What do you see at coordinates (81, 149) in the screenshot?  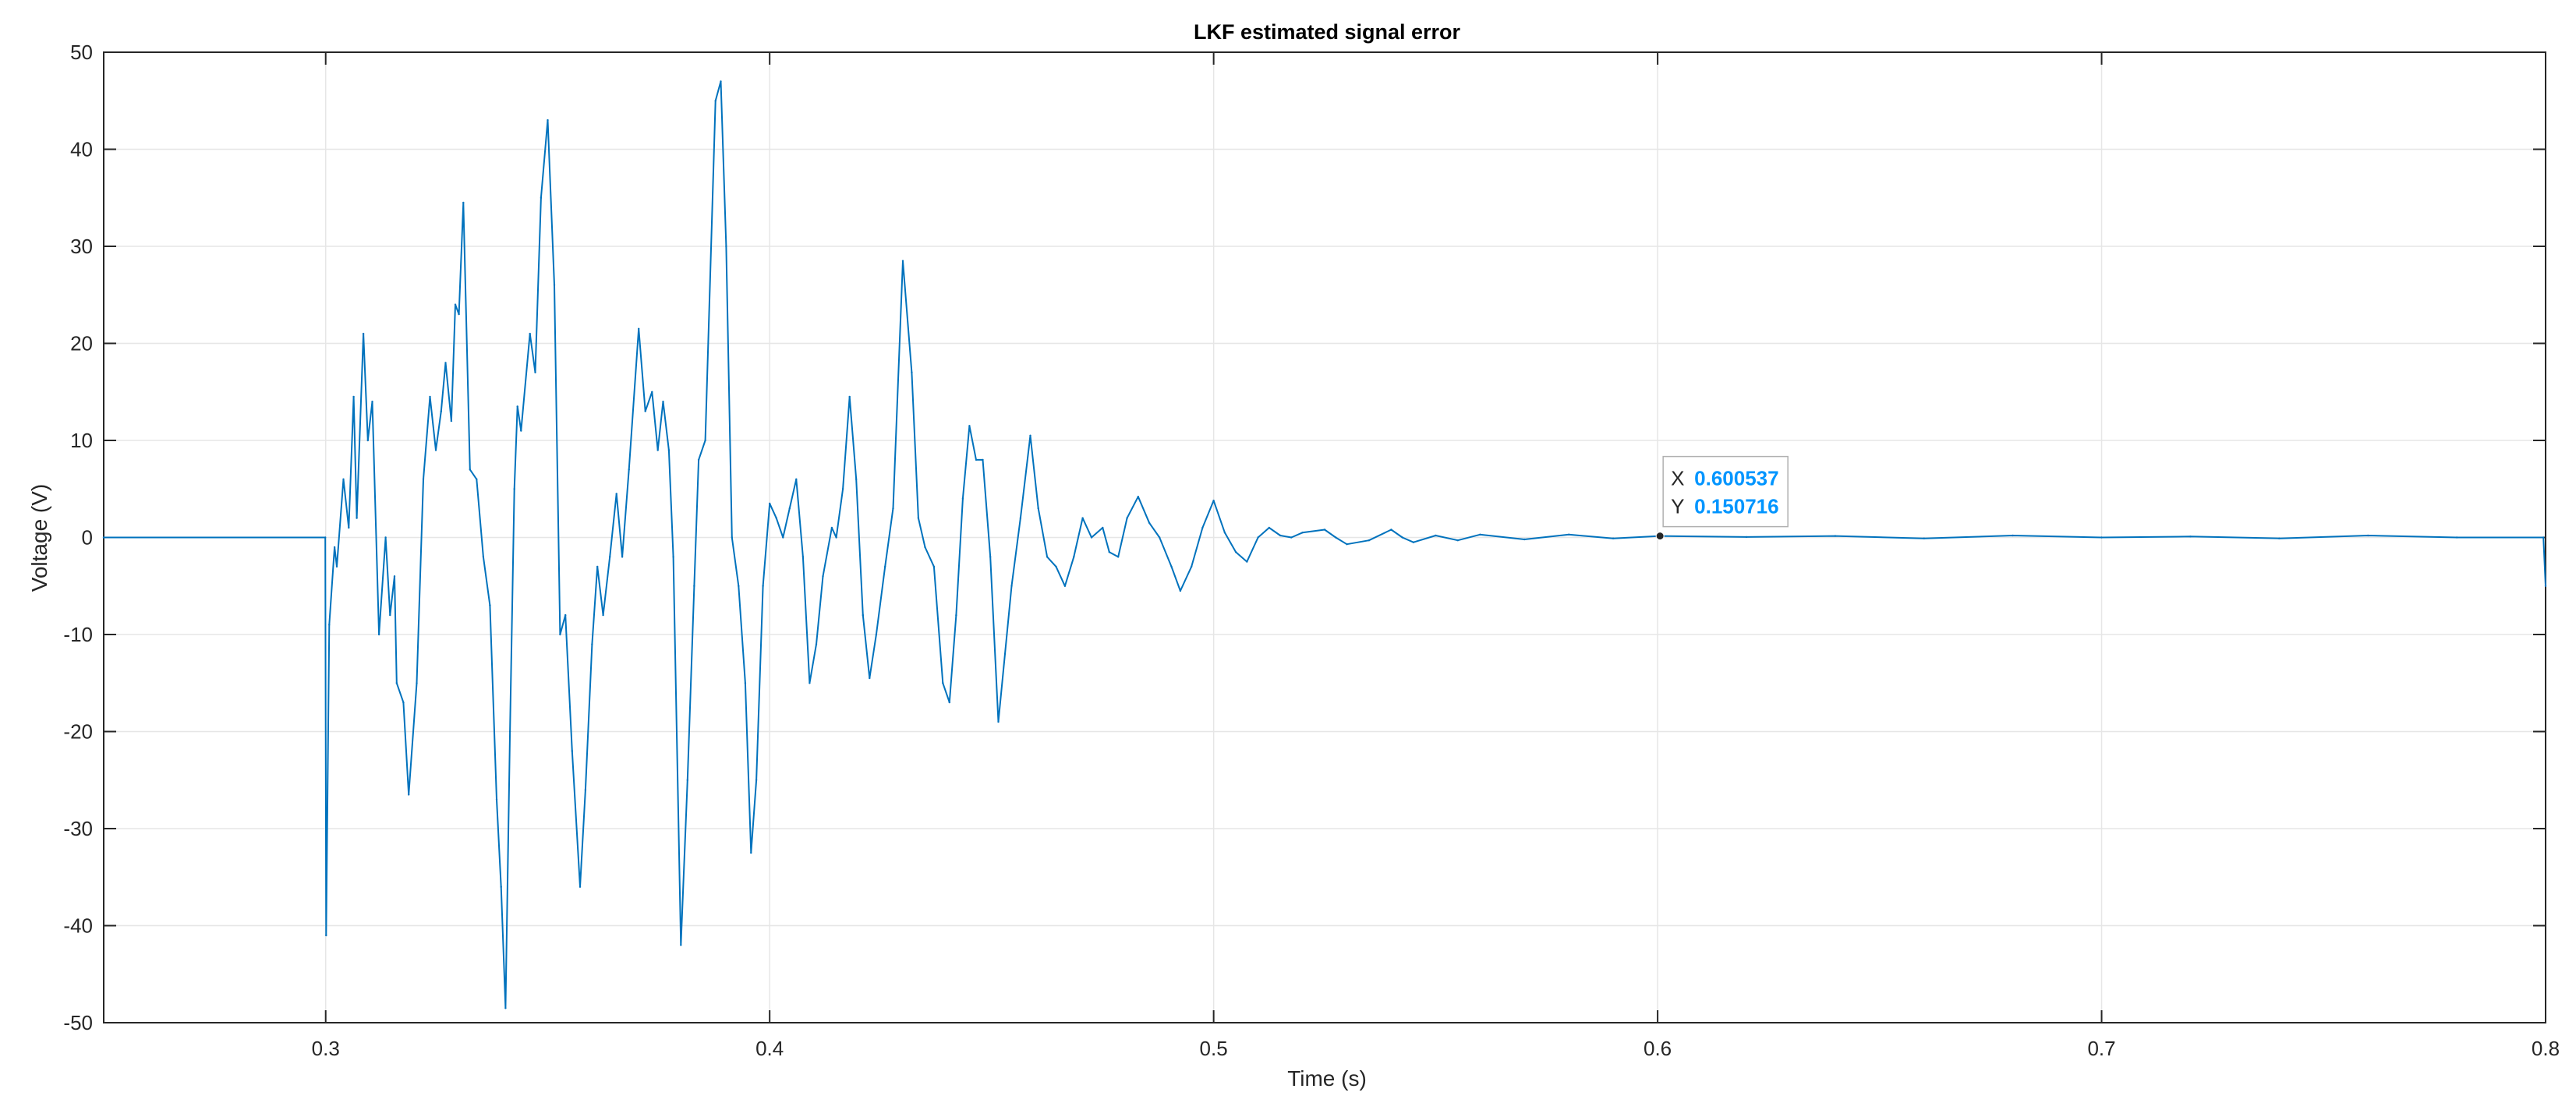 I see `y-tick-label: 40` at bounding box center [81, 149].